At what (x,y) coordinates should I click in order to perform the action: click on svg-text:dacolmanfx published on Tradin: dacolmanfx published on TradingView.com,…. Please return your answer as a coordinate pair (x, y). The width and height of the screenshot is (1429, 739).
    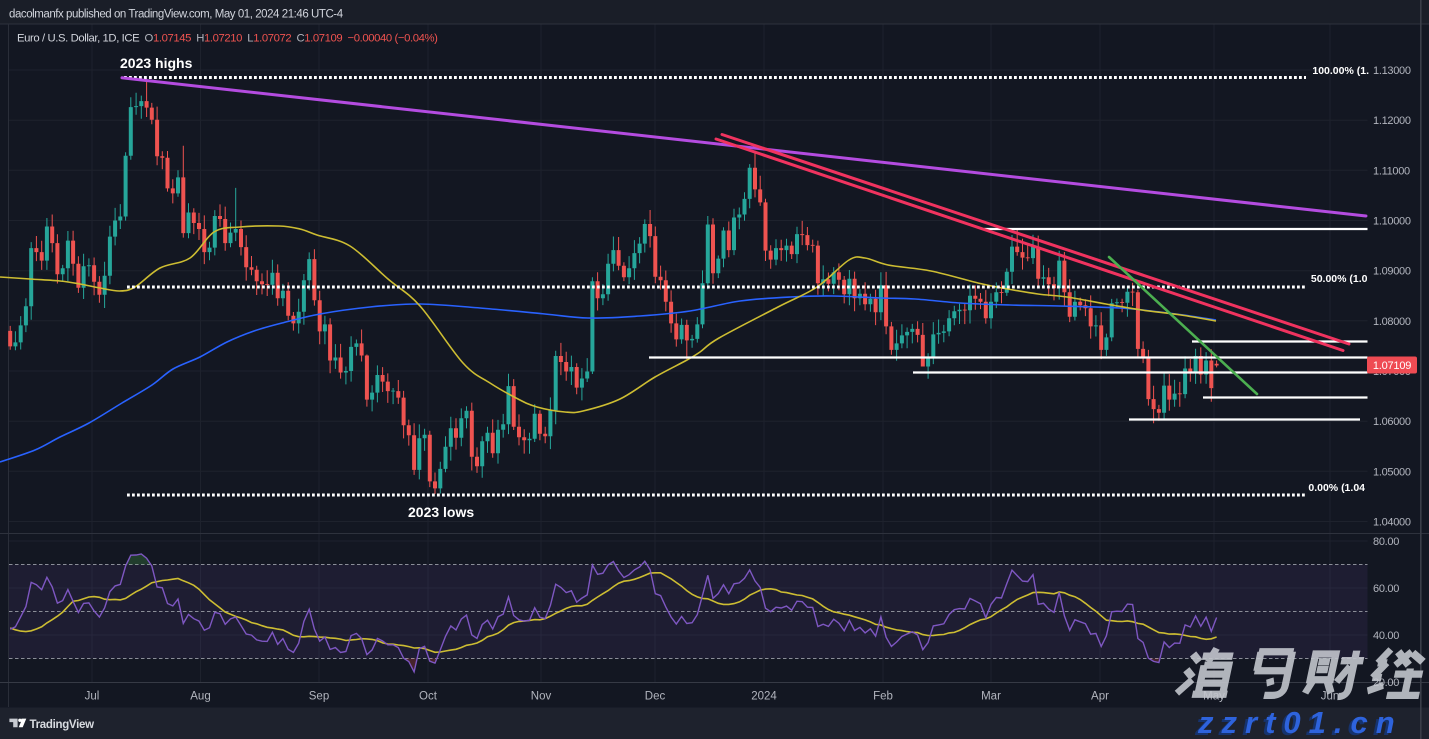
    Looking at the image, I should click on (176, 15).